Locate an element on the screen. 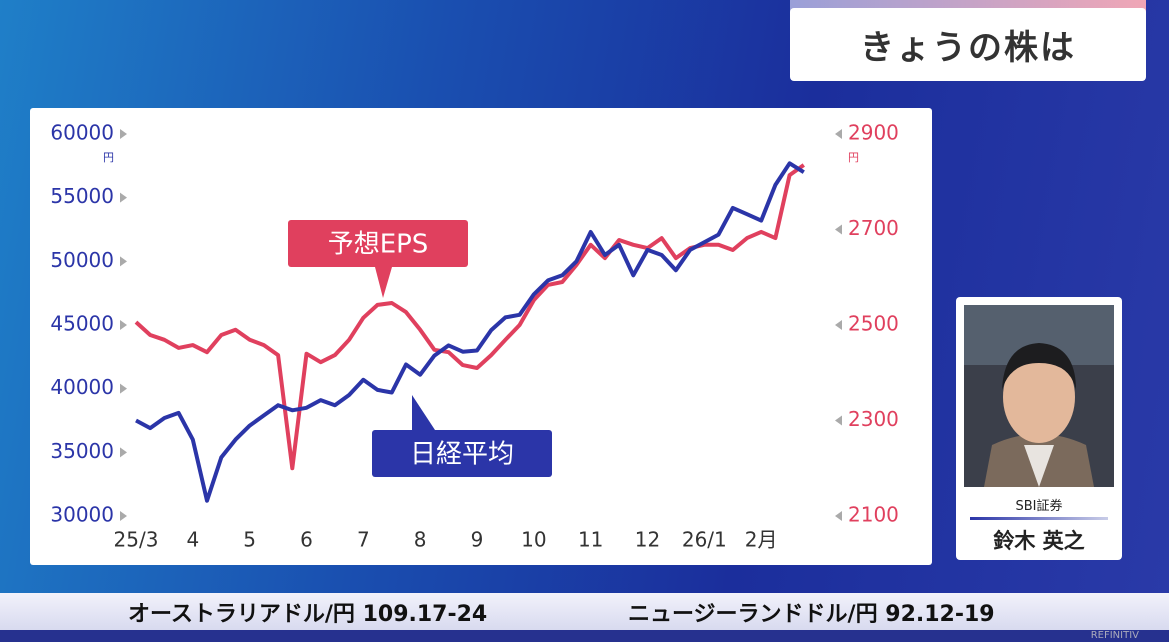 Image resolution: width=1169 pixels, height=642 pixels. series-label: 予想EPS is located at coordinates (378, 245).